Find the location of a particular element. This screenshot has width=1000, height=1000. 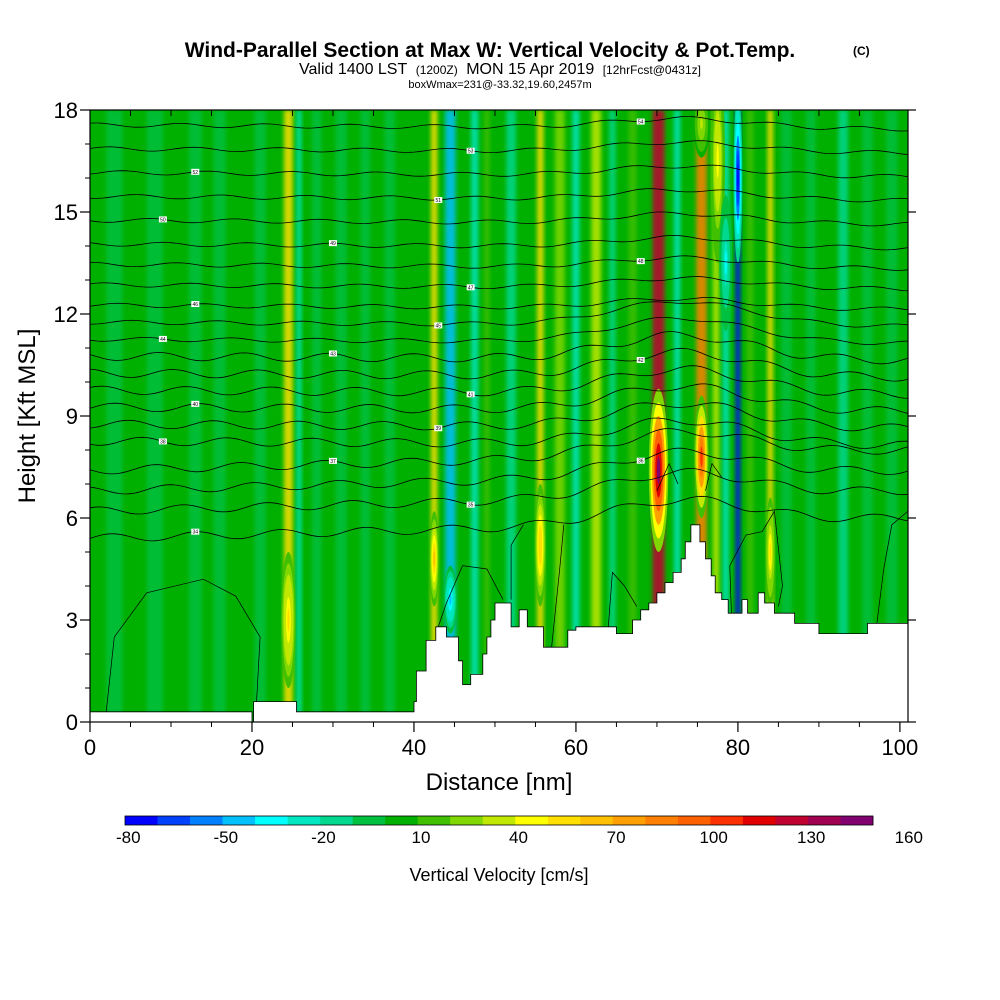

colorbar-tick-label: 100 is located at coordinates (713, 837).